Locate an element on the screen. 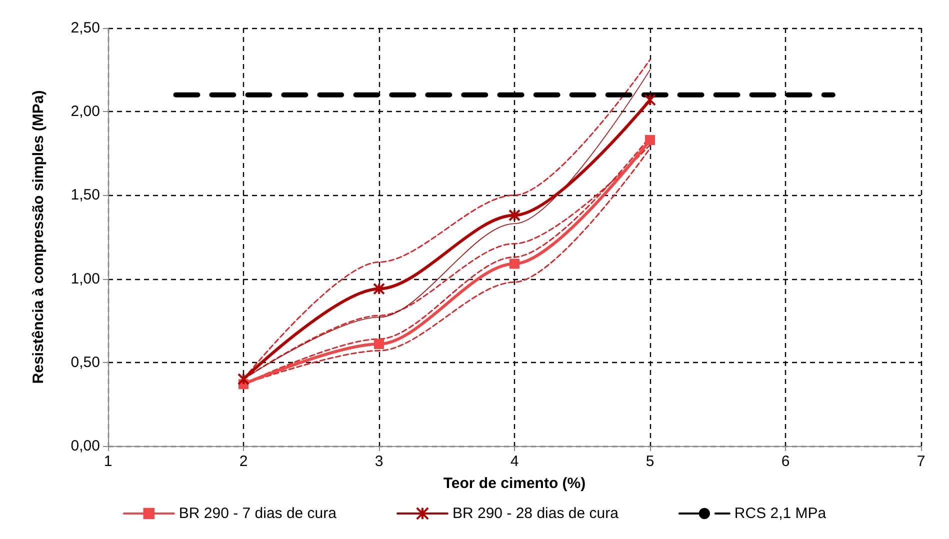  y-tick-label: 1,00 is located at coordinates (85, 279).